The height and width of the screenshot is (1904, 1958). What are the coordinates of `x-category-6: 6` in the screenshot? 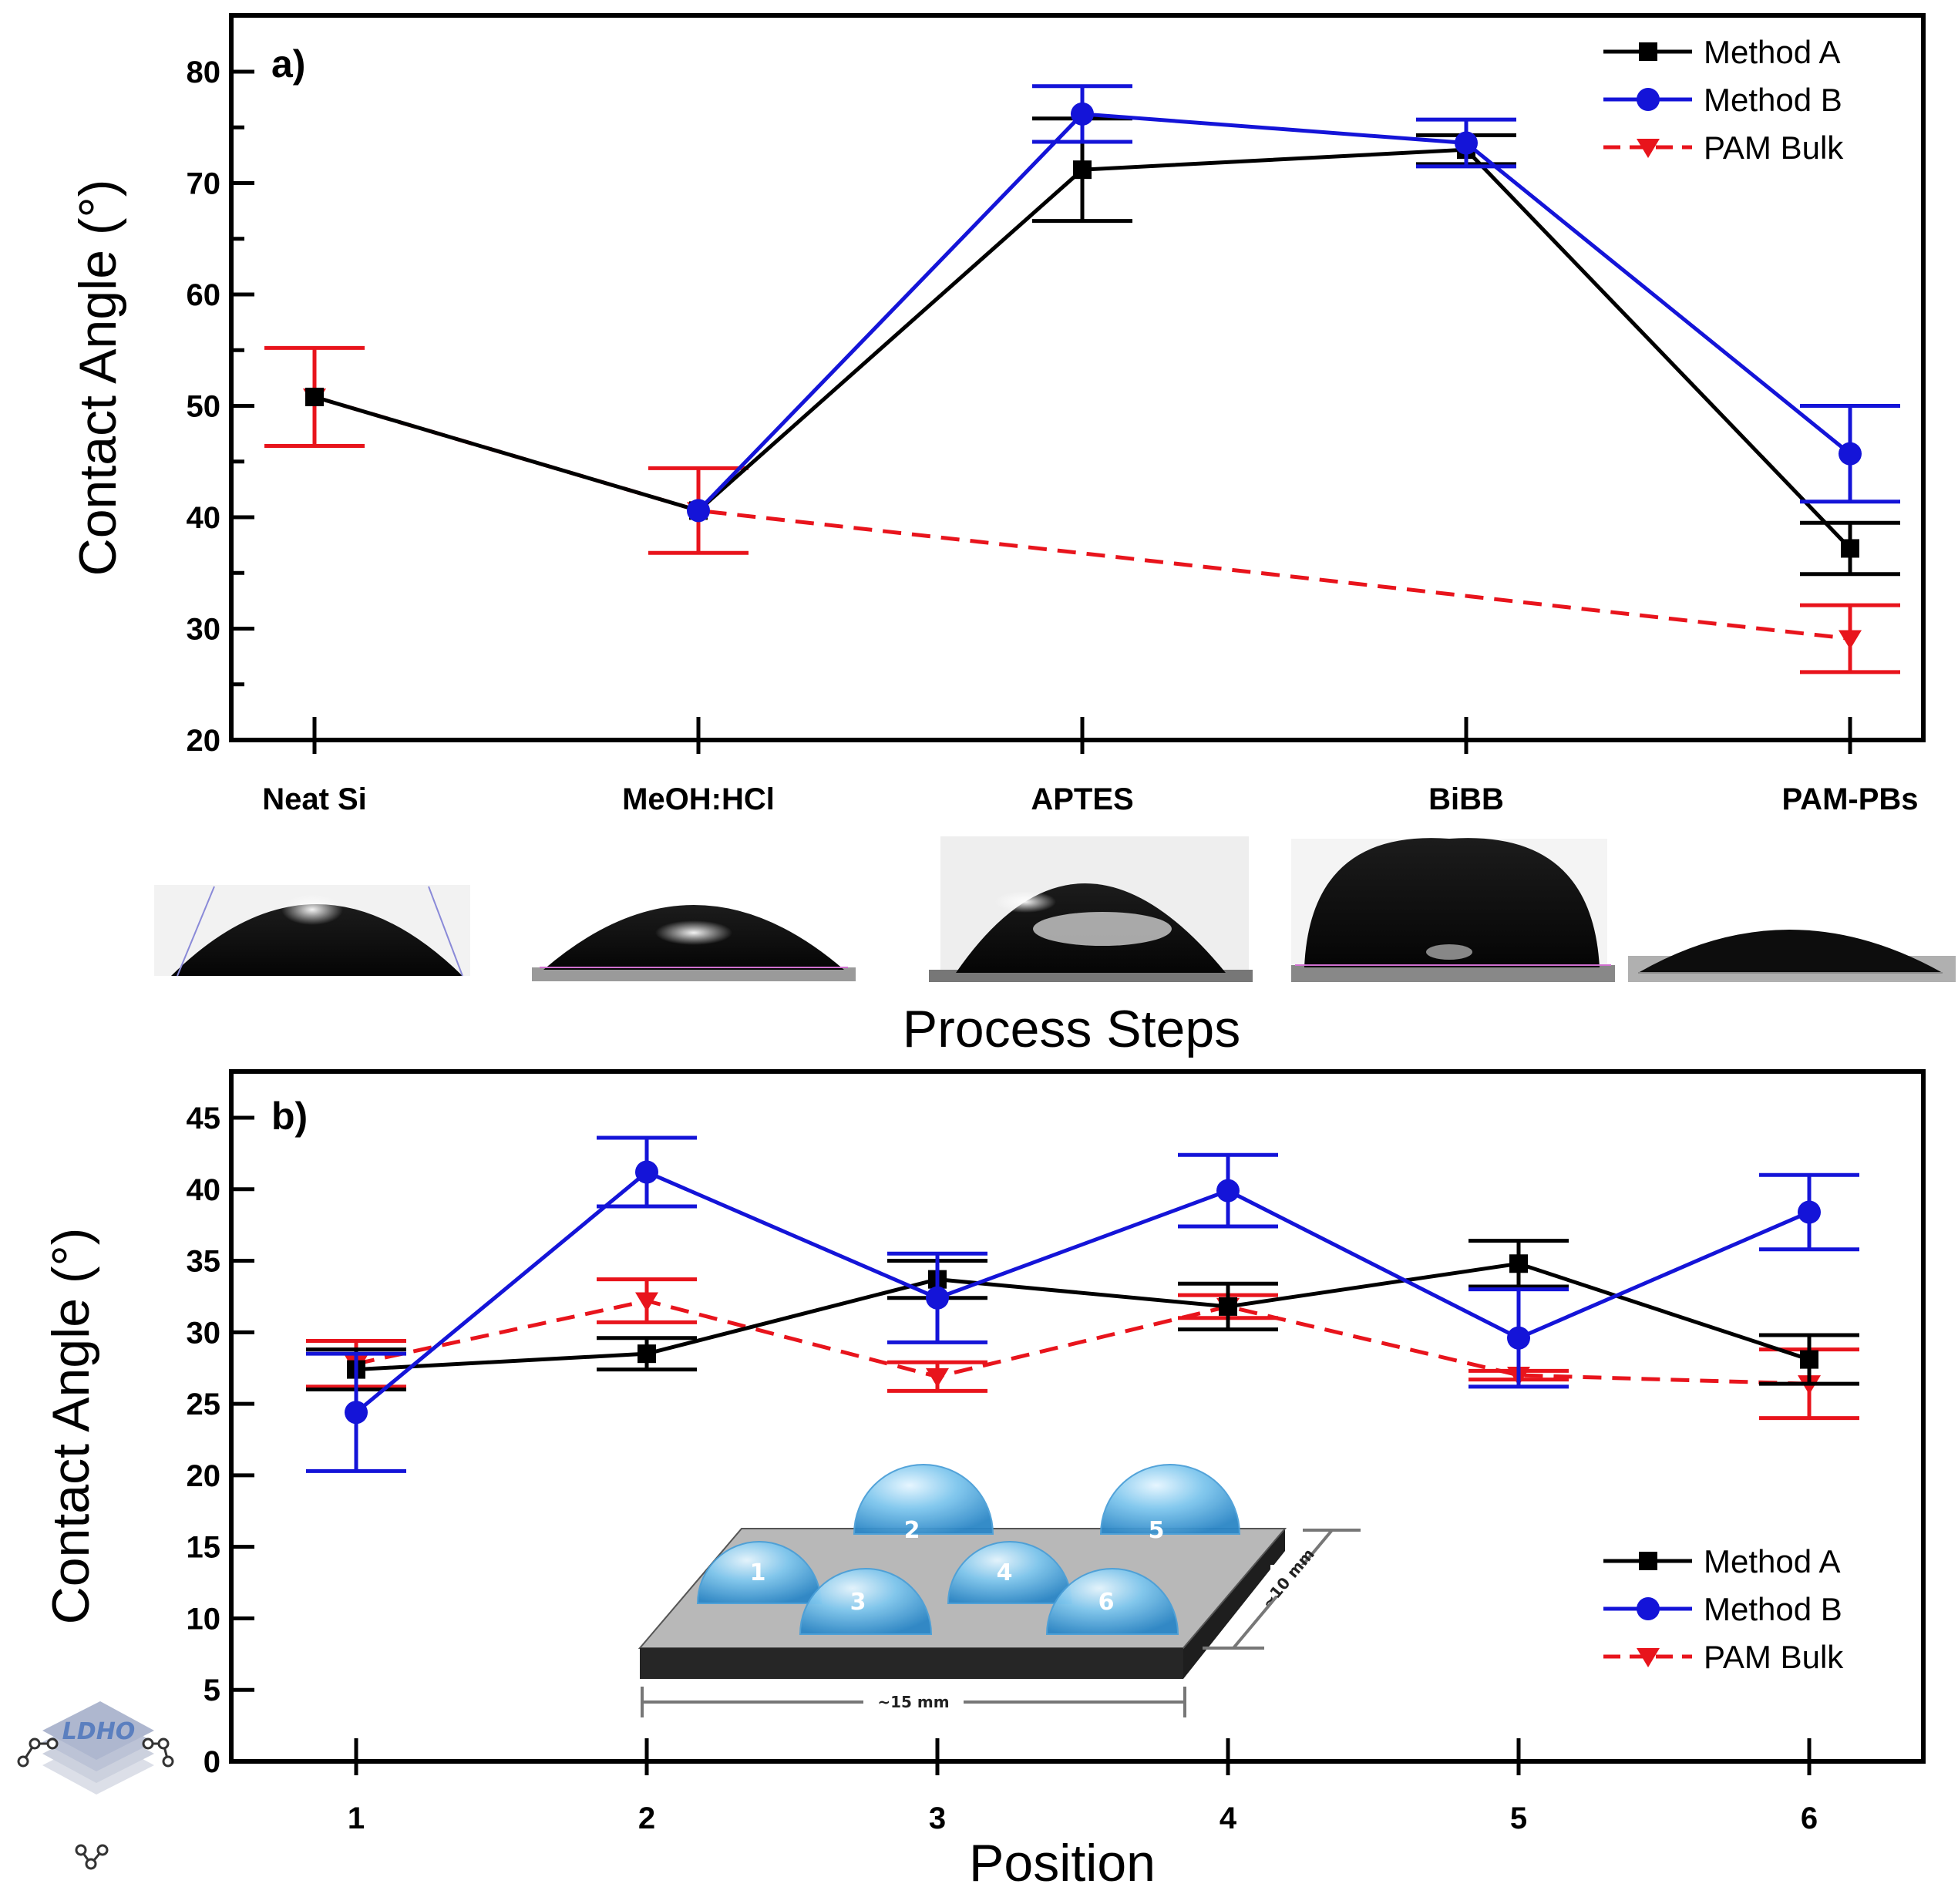 It's located at (1809, 1818).